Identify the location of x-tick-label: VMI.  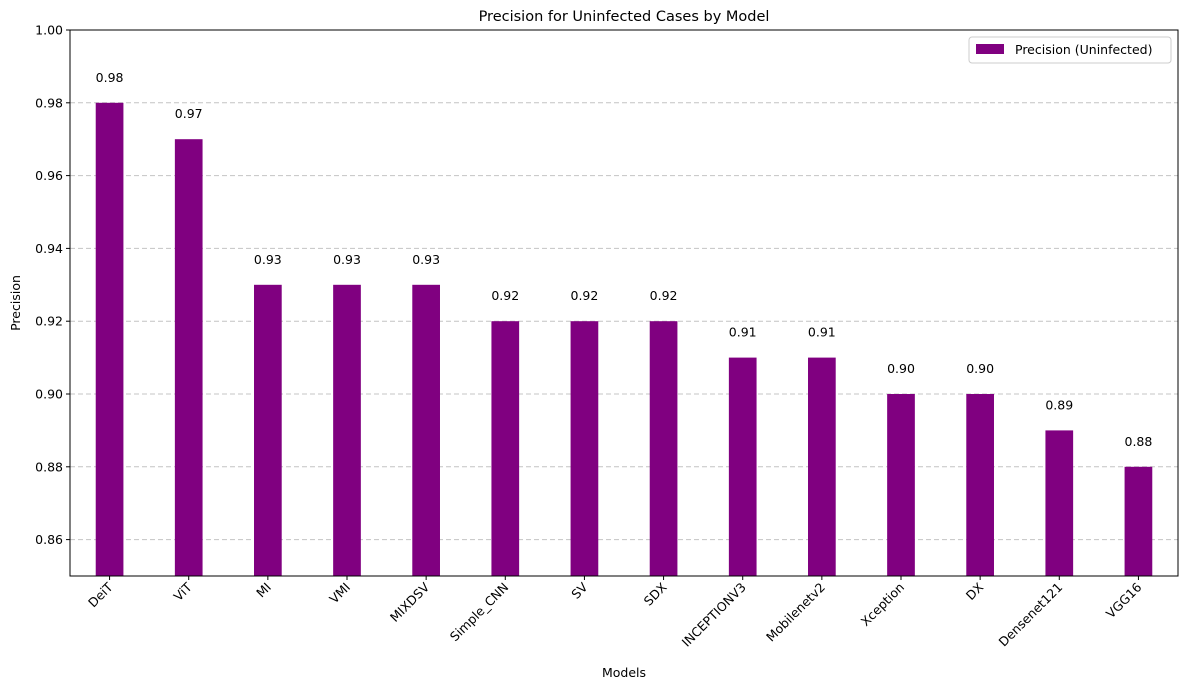
(339, 593).